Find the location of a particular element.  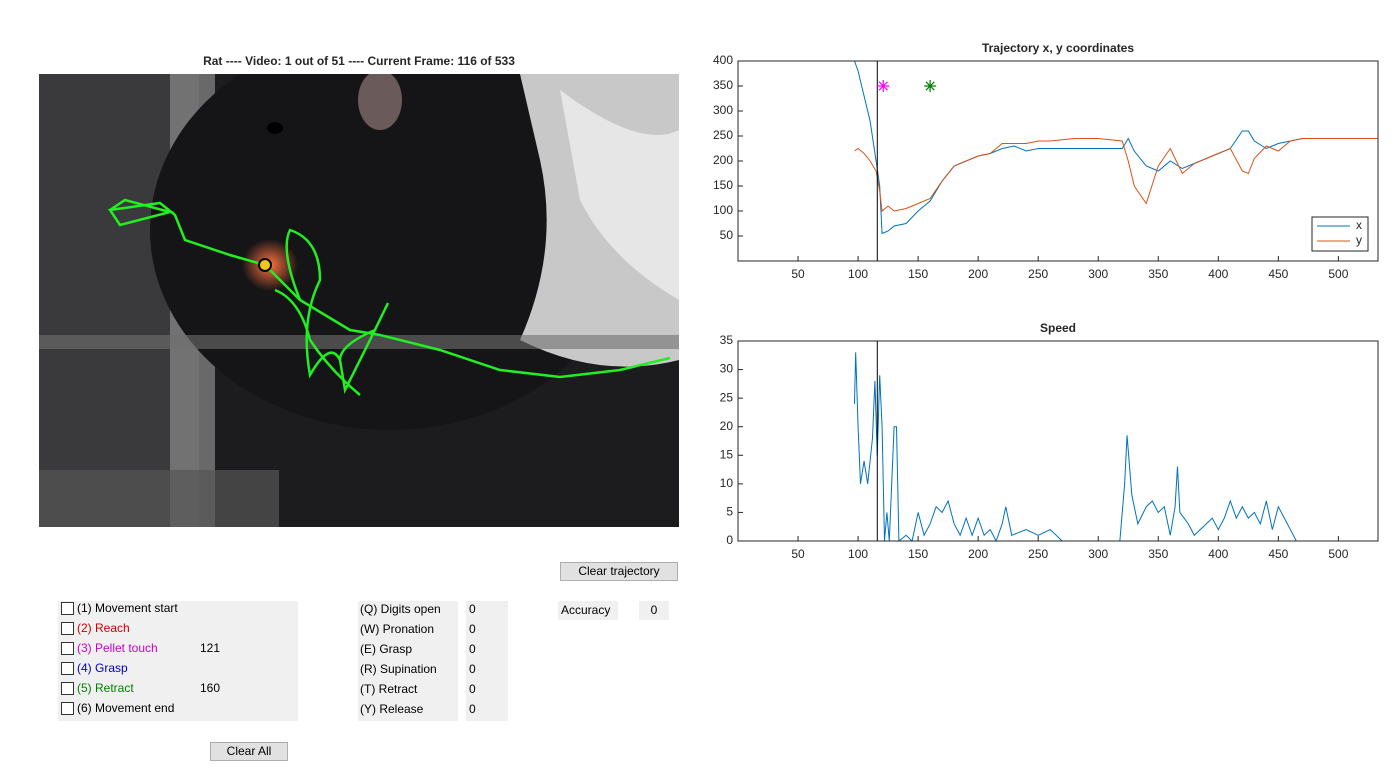

event-row: (4) Grasp is located at coordinates (178, 668).